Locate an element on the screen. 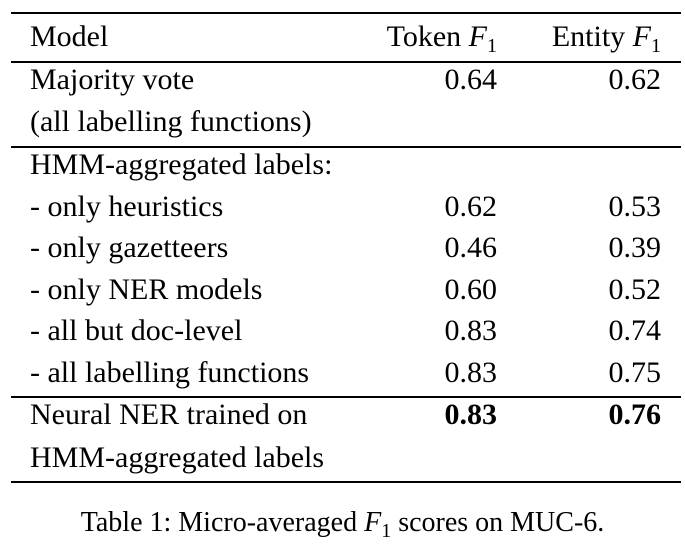  row-model: - only heuristics is located at coordinates (127, 206).